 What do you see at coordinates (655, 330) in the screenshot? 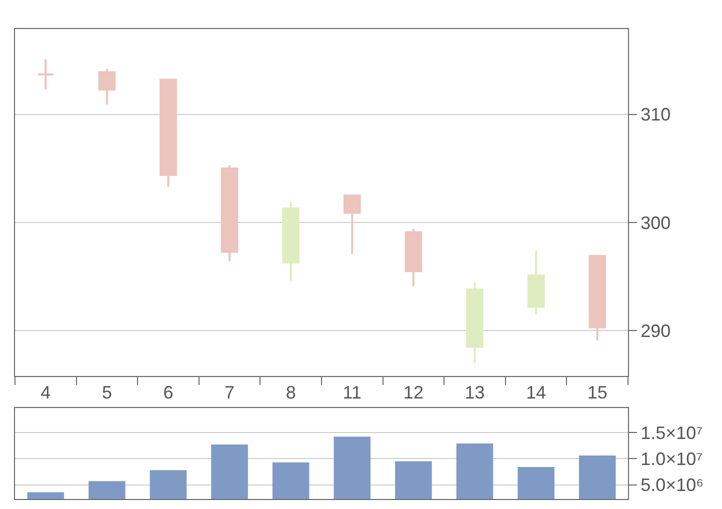
I see `y-tick-label: 290` at bounding box center [655, 330].